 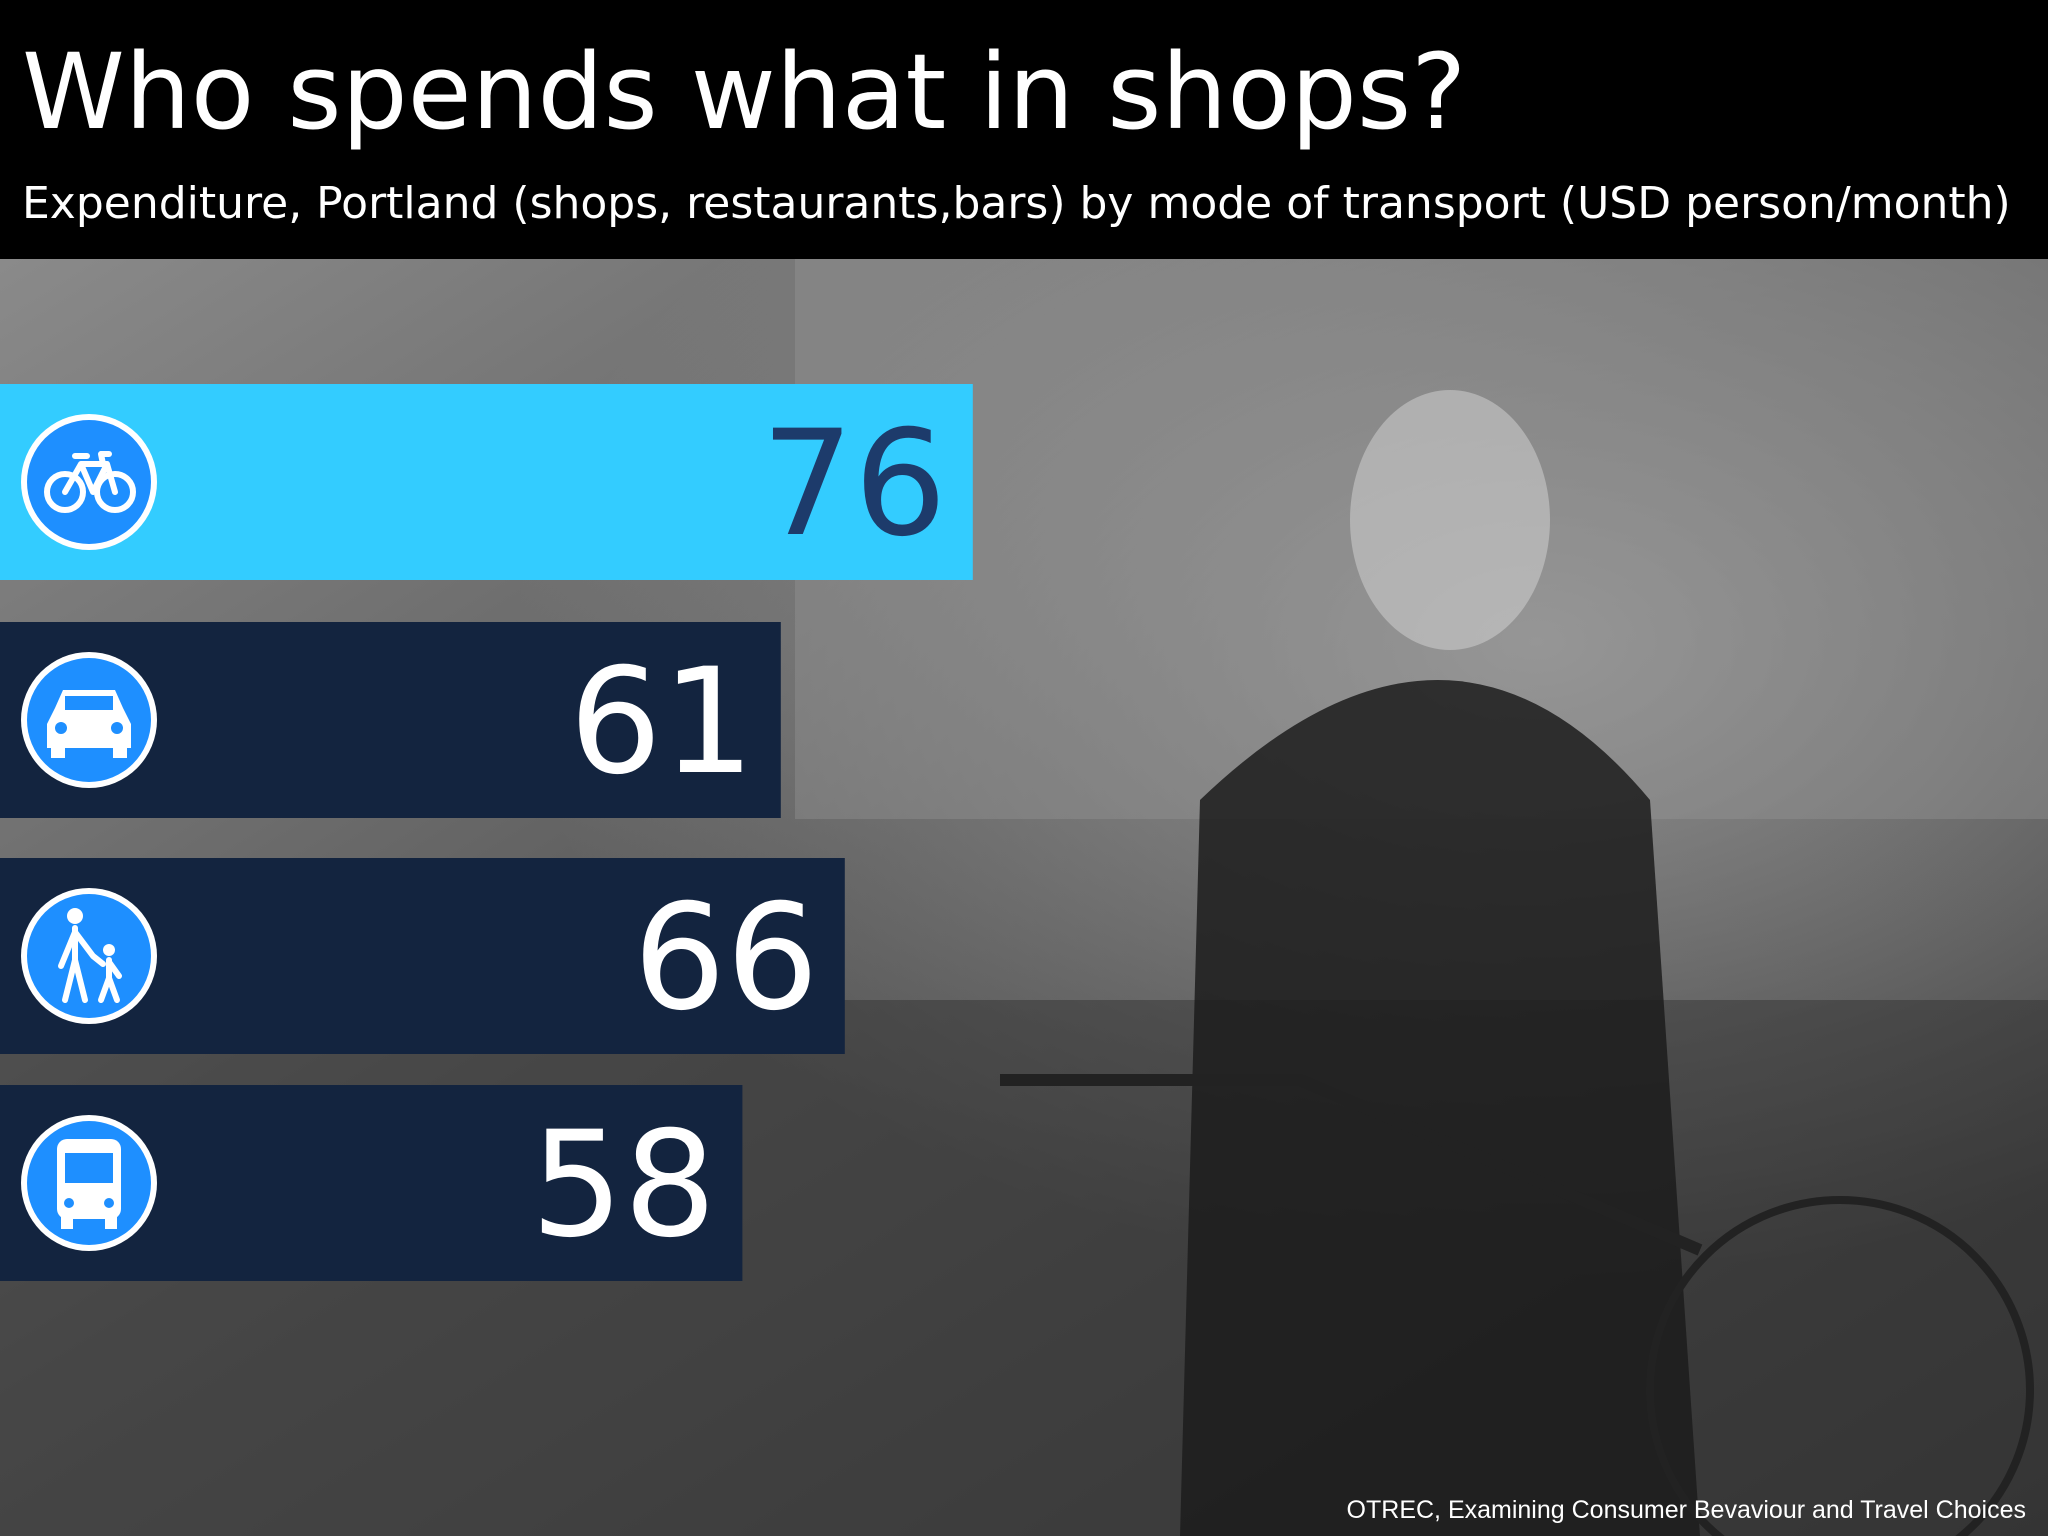 What do you see at coordinates (854, 484) in the screenshot?
I see `value-label: 76` at bounding box center [854, 484].